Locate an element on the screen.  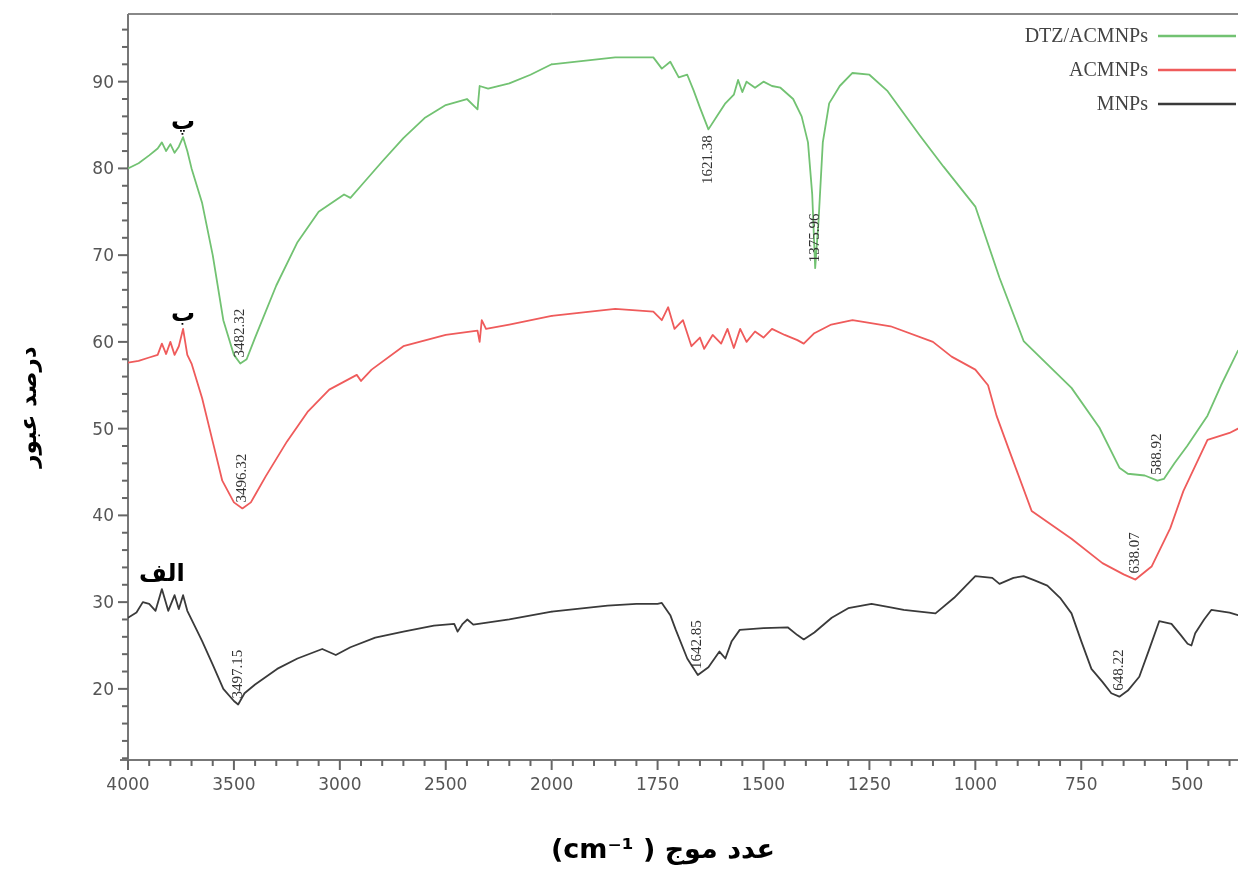
x-tick-label: 3500 is located at coordinates (234, 784).